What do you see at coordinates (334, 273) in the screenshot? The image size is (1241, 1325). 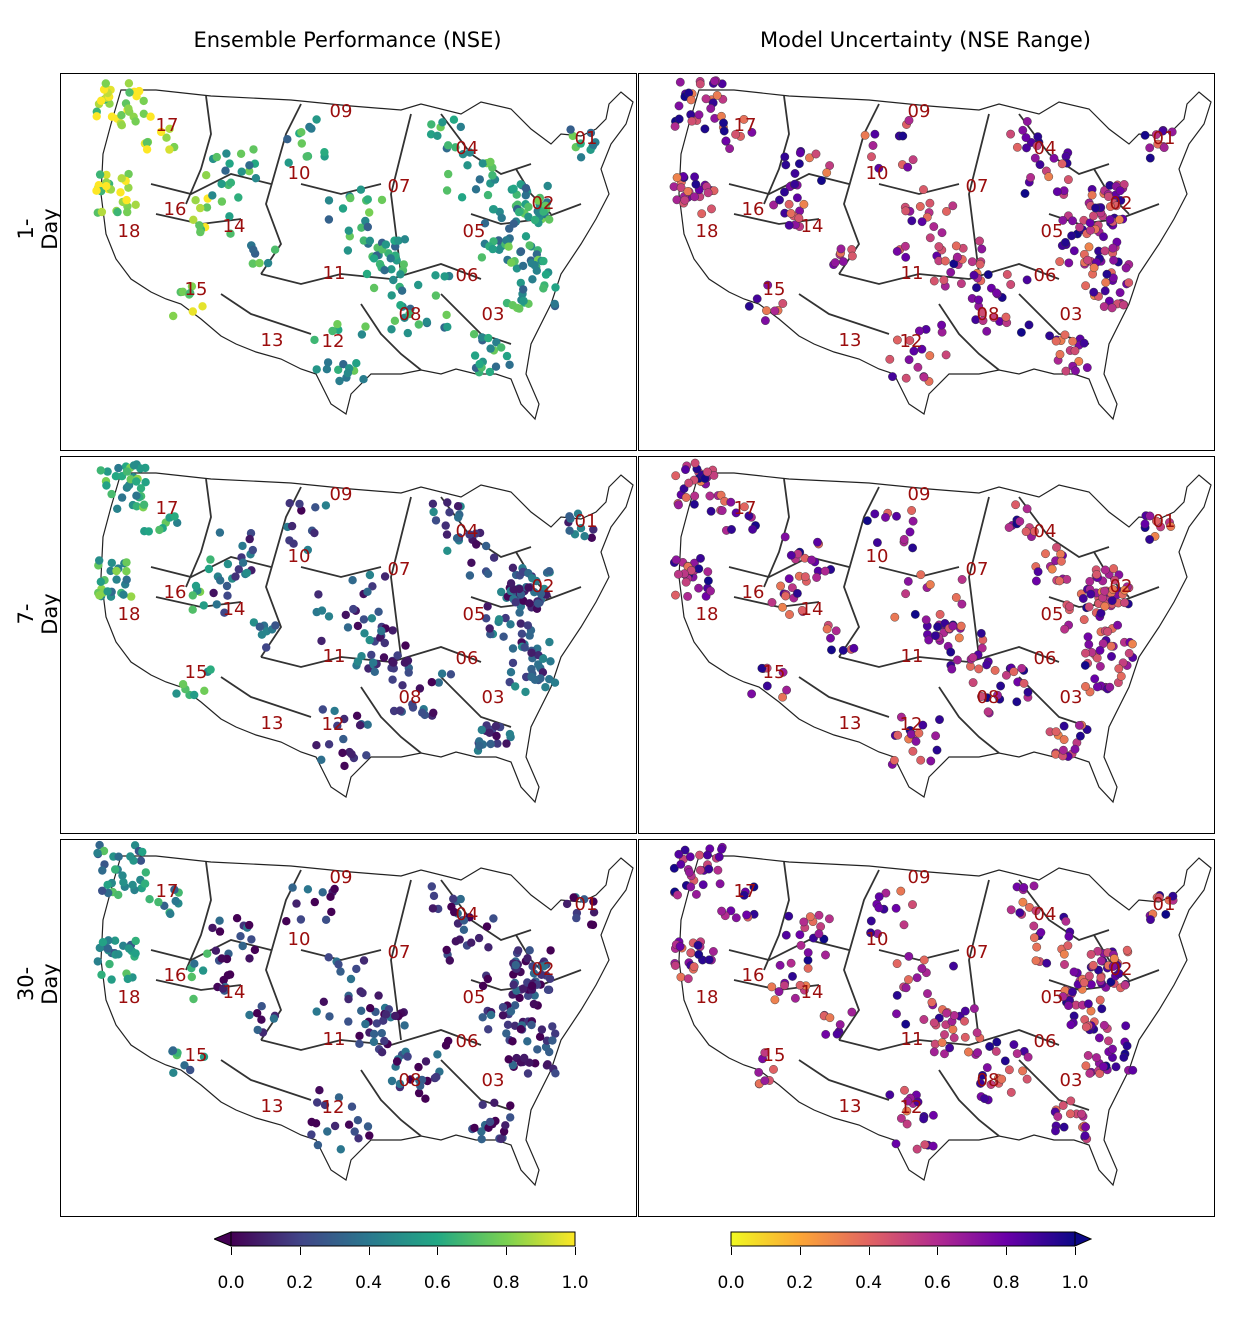 I see `region-label-11: 11` at bounding box center [334, 273].